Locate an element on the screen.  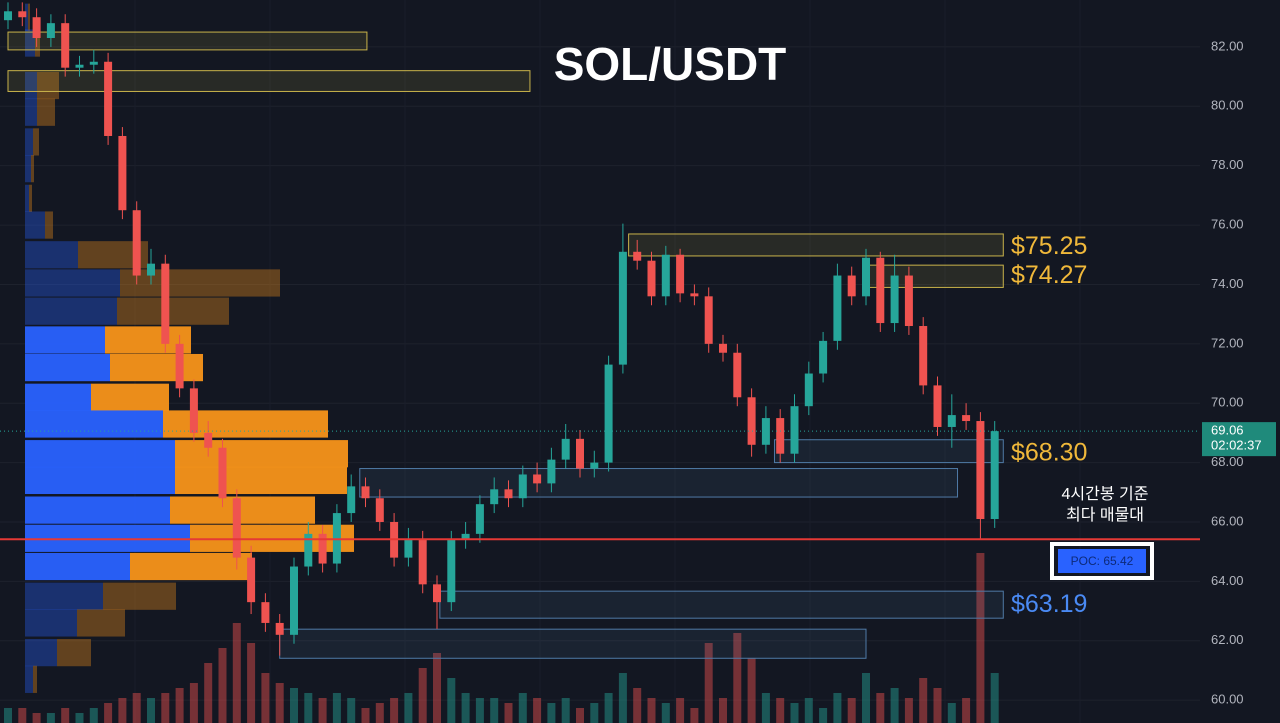
y-tick-label: 60.00 is located at coordinates (1227, 699).